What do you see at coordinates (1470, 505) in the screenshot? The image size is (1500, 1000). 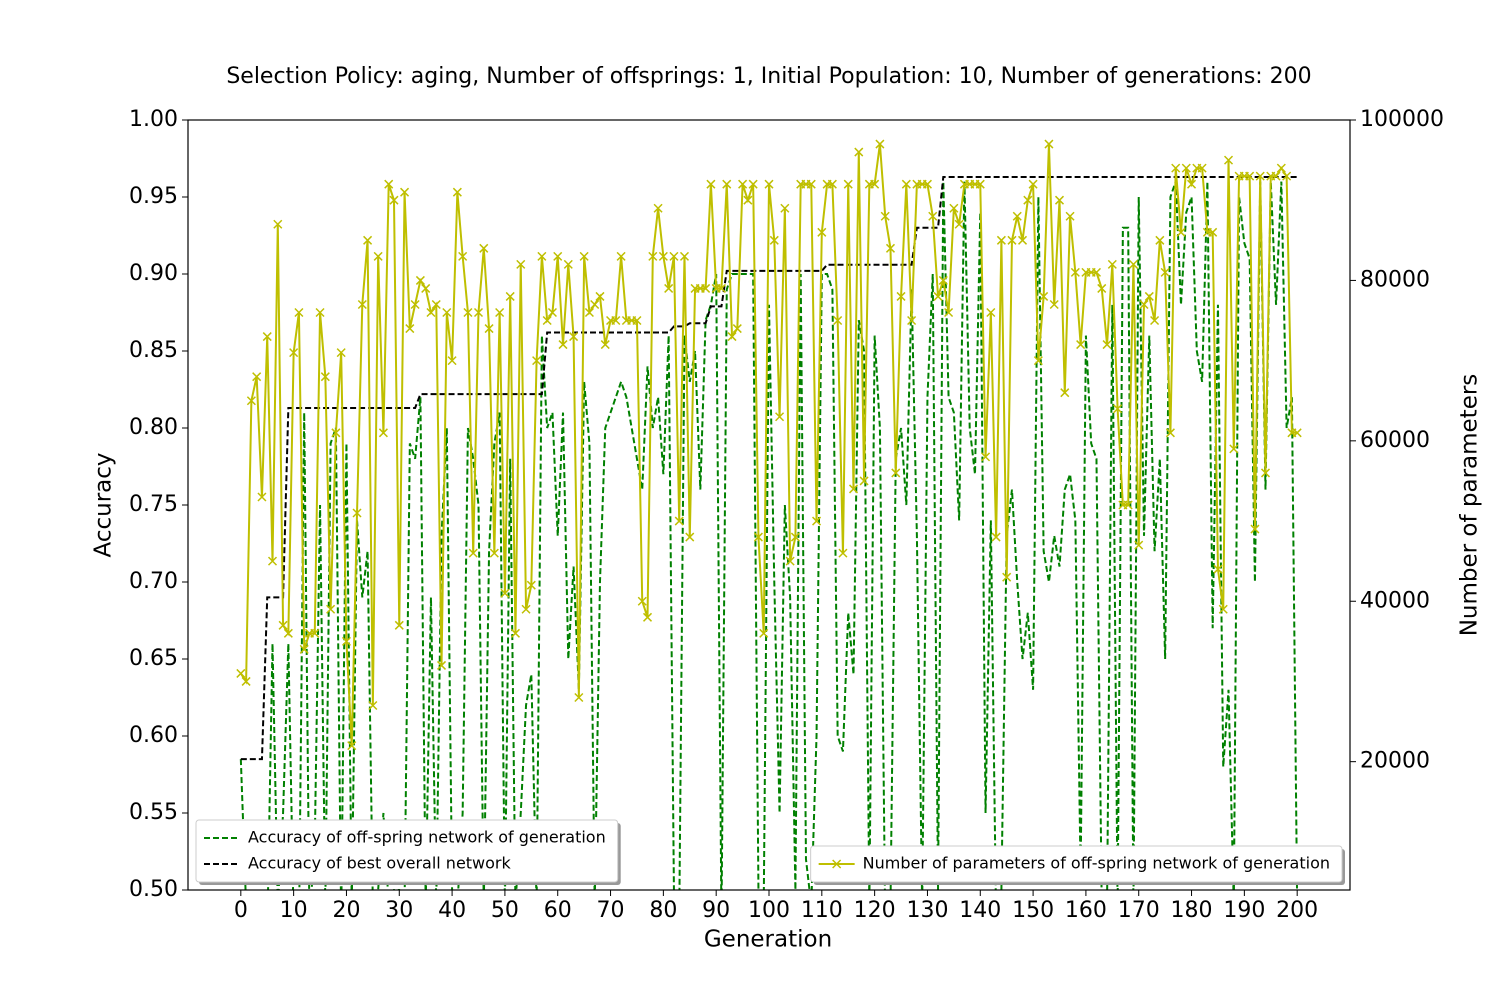 I see `y2-axis-label: Number of parameters` at bounding box center [1470, 505].